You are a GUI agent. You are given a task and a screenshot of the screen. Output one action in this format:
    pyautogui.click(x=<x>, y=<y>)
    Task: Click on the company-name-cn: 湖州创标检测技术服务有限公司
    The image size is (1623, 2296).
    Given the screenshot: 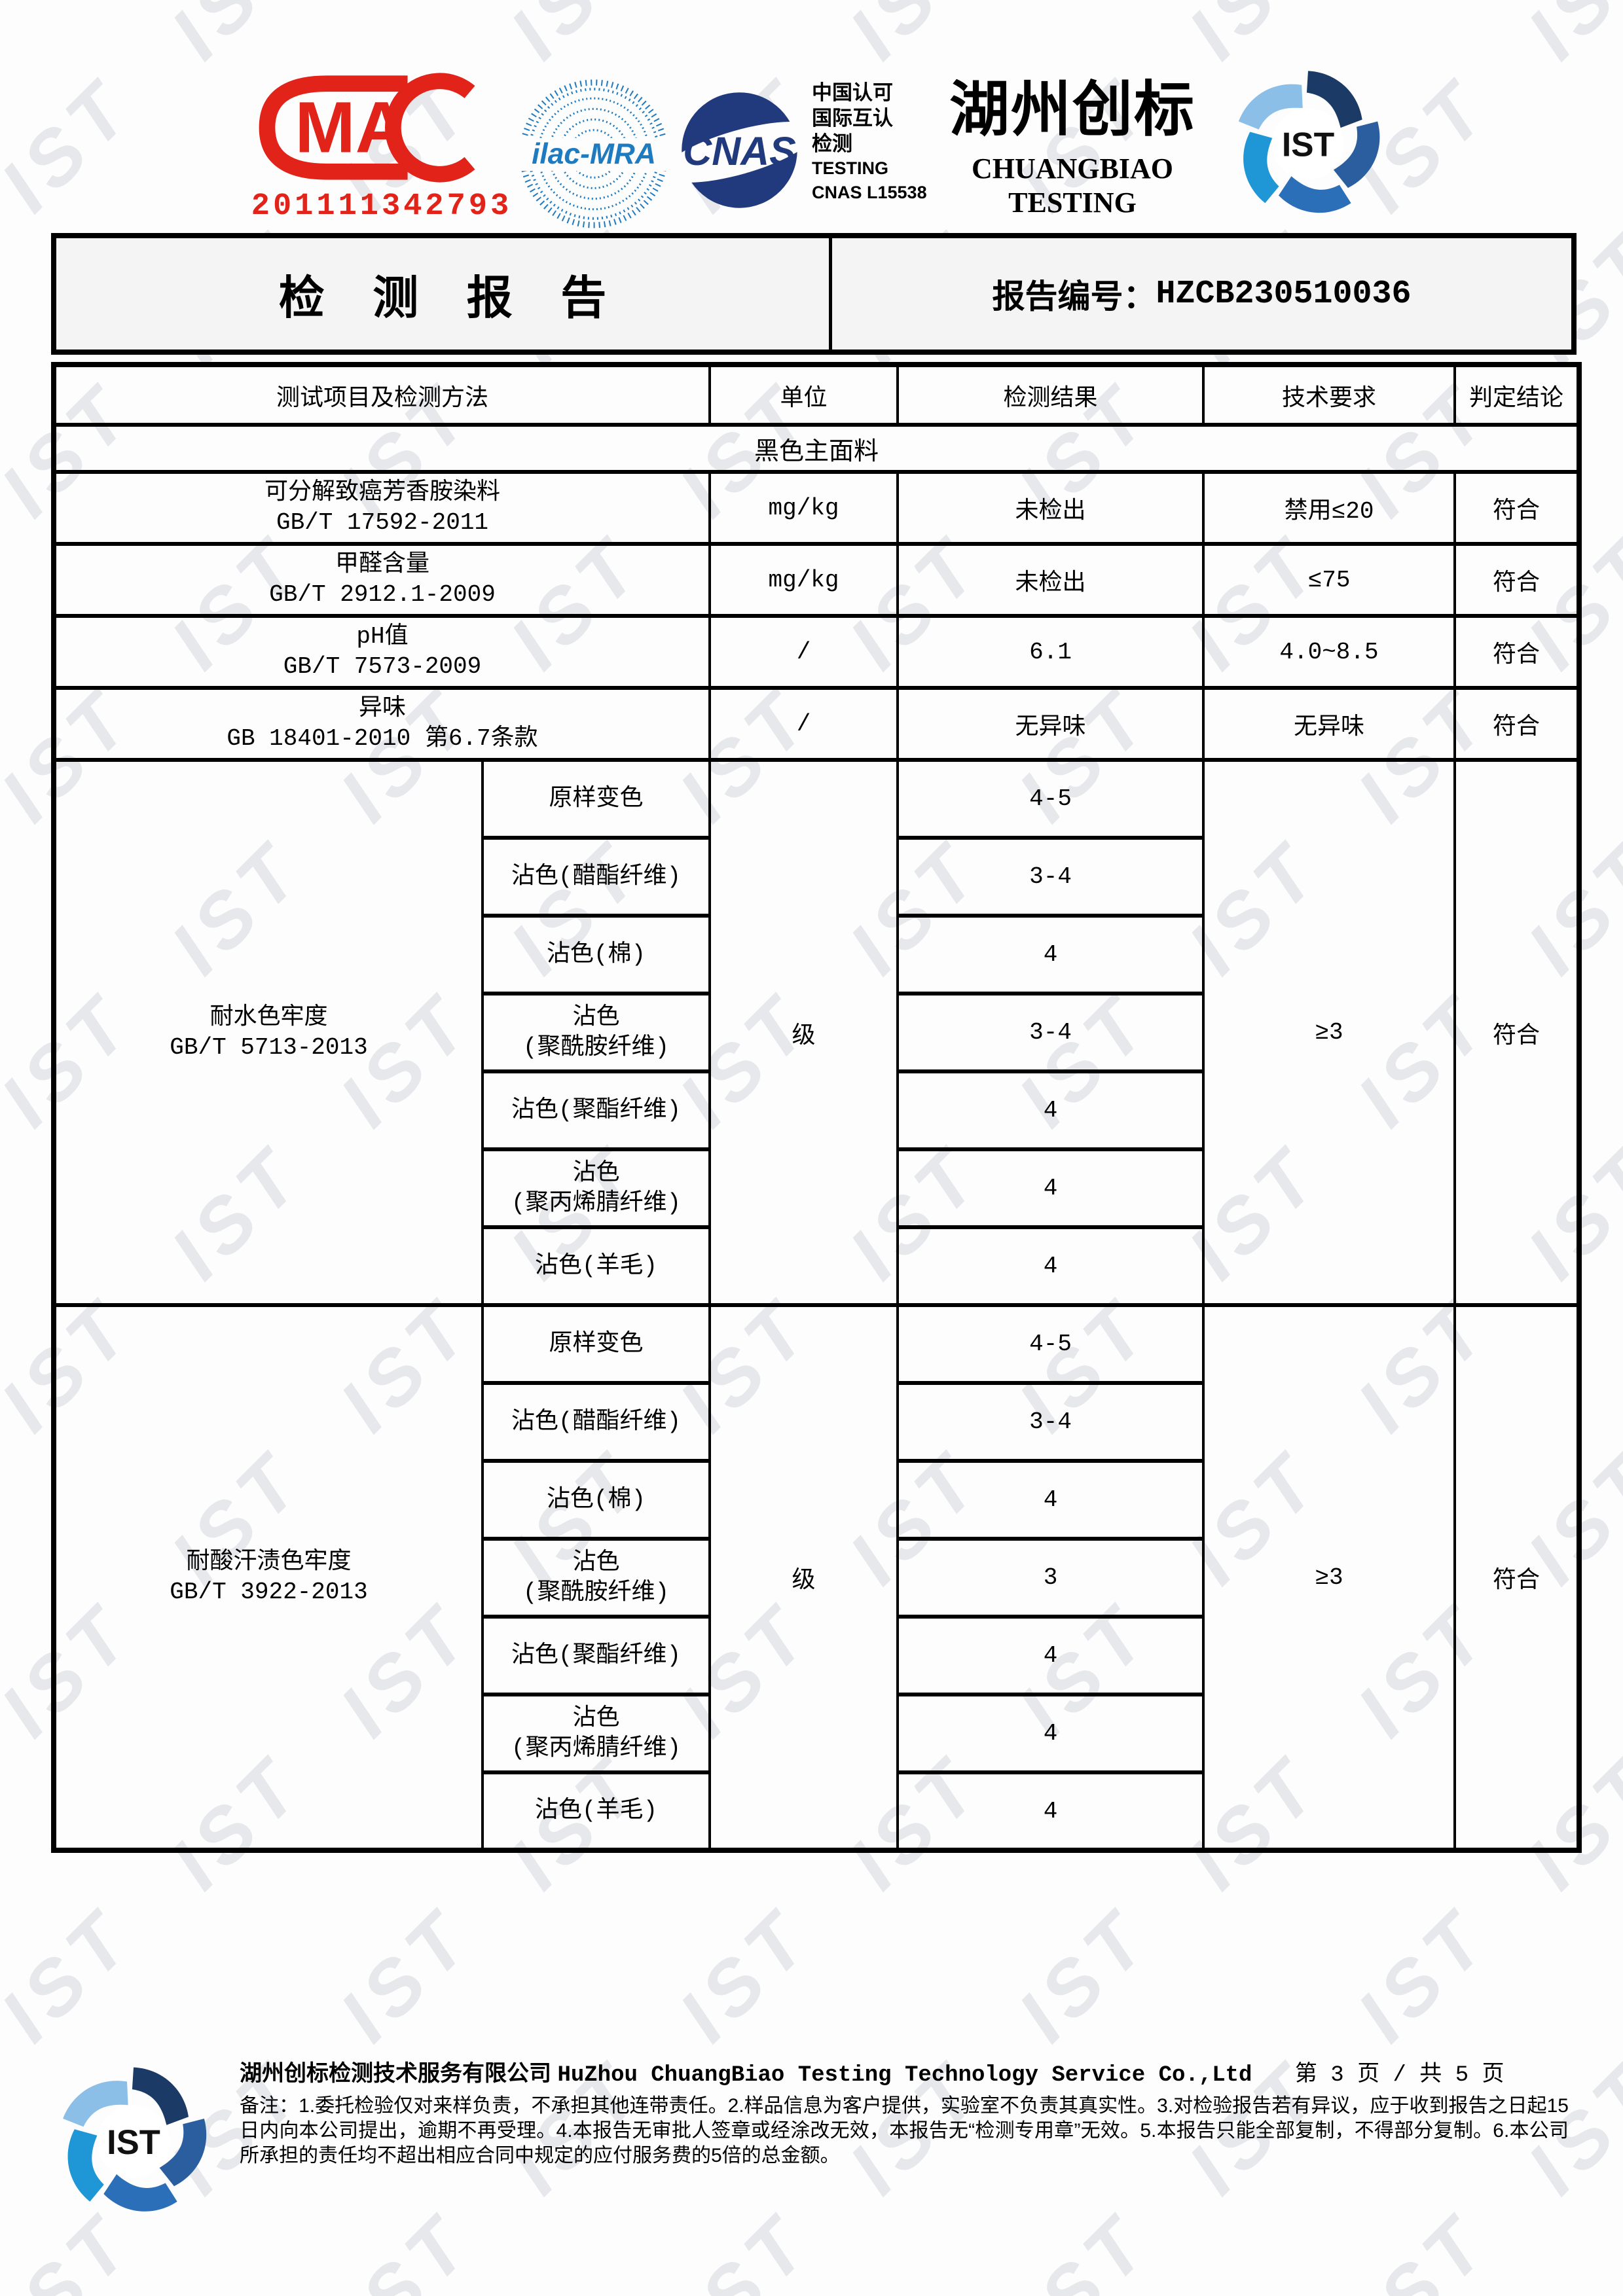 What is the action you would take?
    pyautogui.click(x=395, y=2073)
    